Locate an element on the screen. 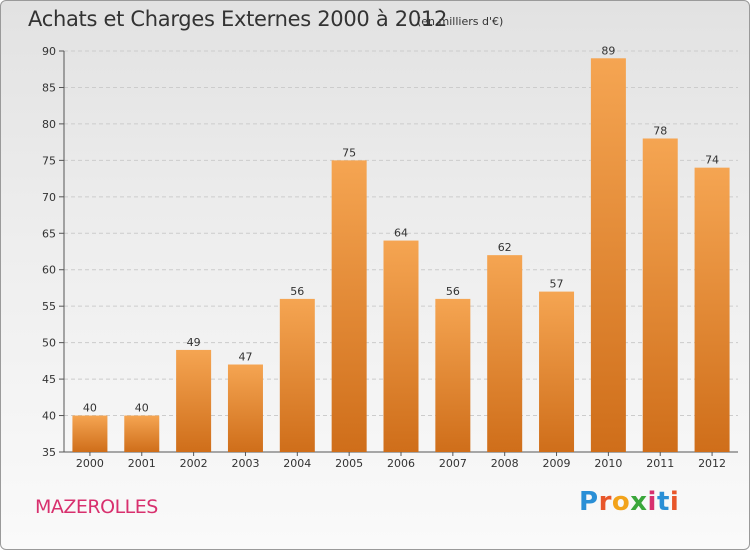 Image resolution: width=750 pixels, height=550 pixels. bar-2001 is located at coordinates (142, 433).